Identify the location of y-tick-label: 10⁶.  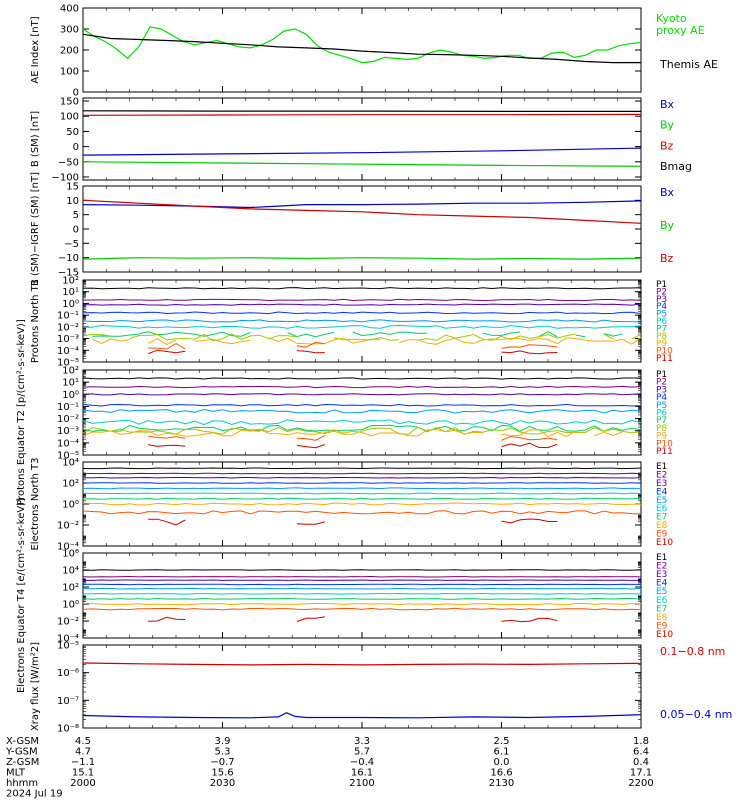
(70, 554).